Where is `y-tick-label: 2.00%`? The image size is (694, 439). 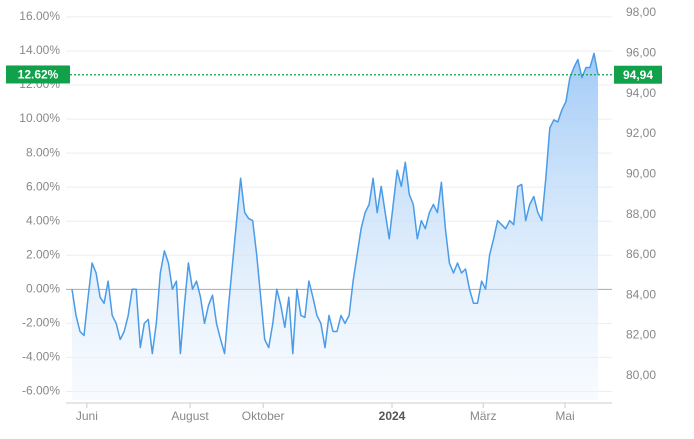 y-tick-label: 2.00% is located at coordinates (43, 254).